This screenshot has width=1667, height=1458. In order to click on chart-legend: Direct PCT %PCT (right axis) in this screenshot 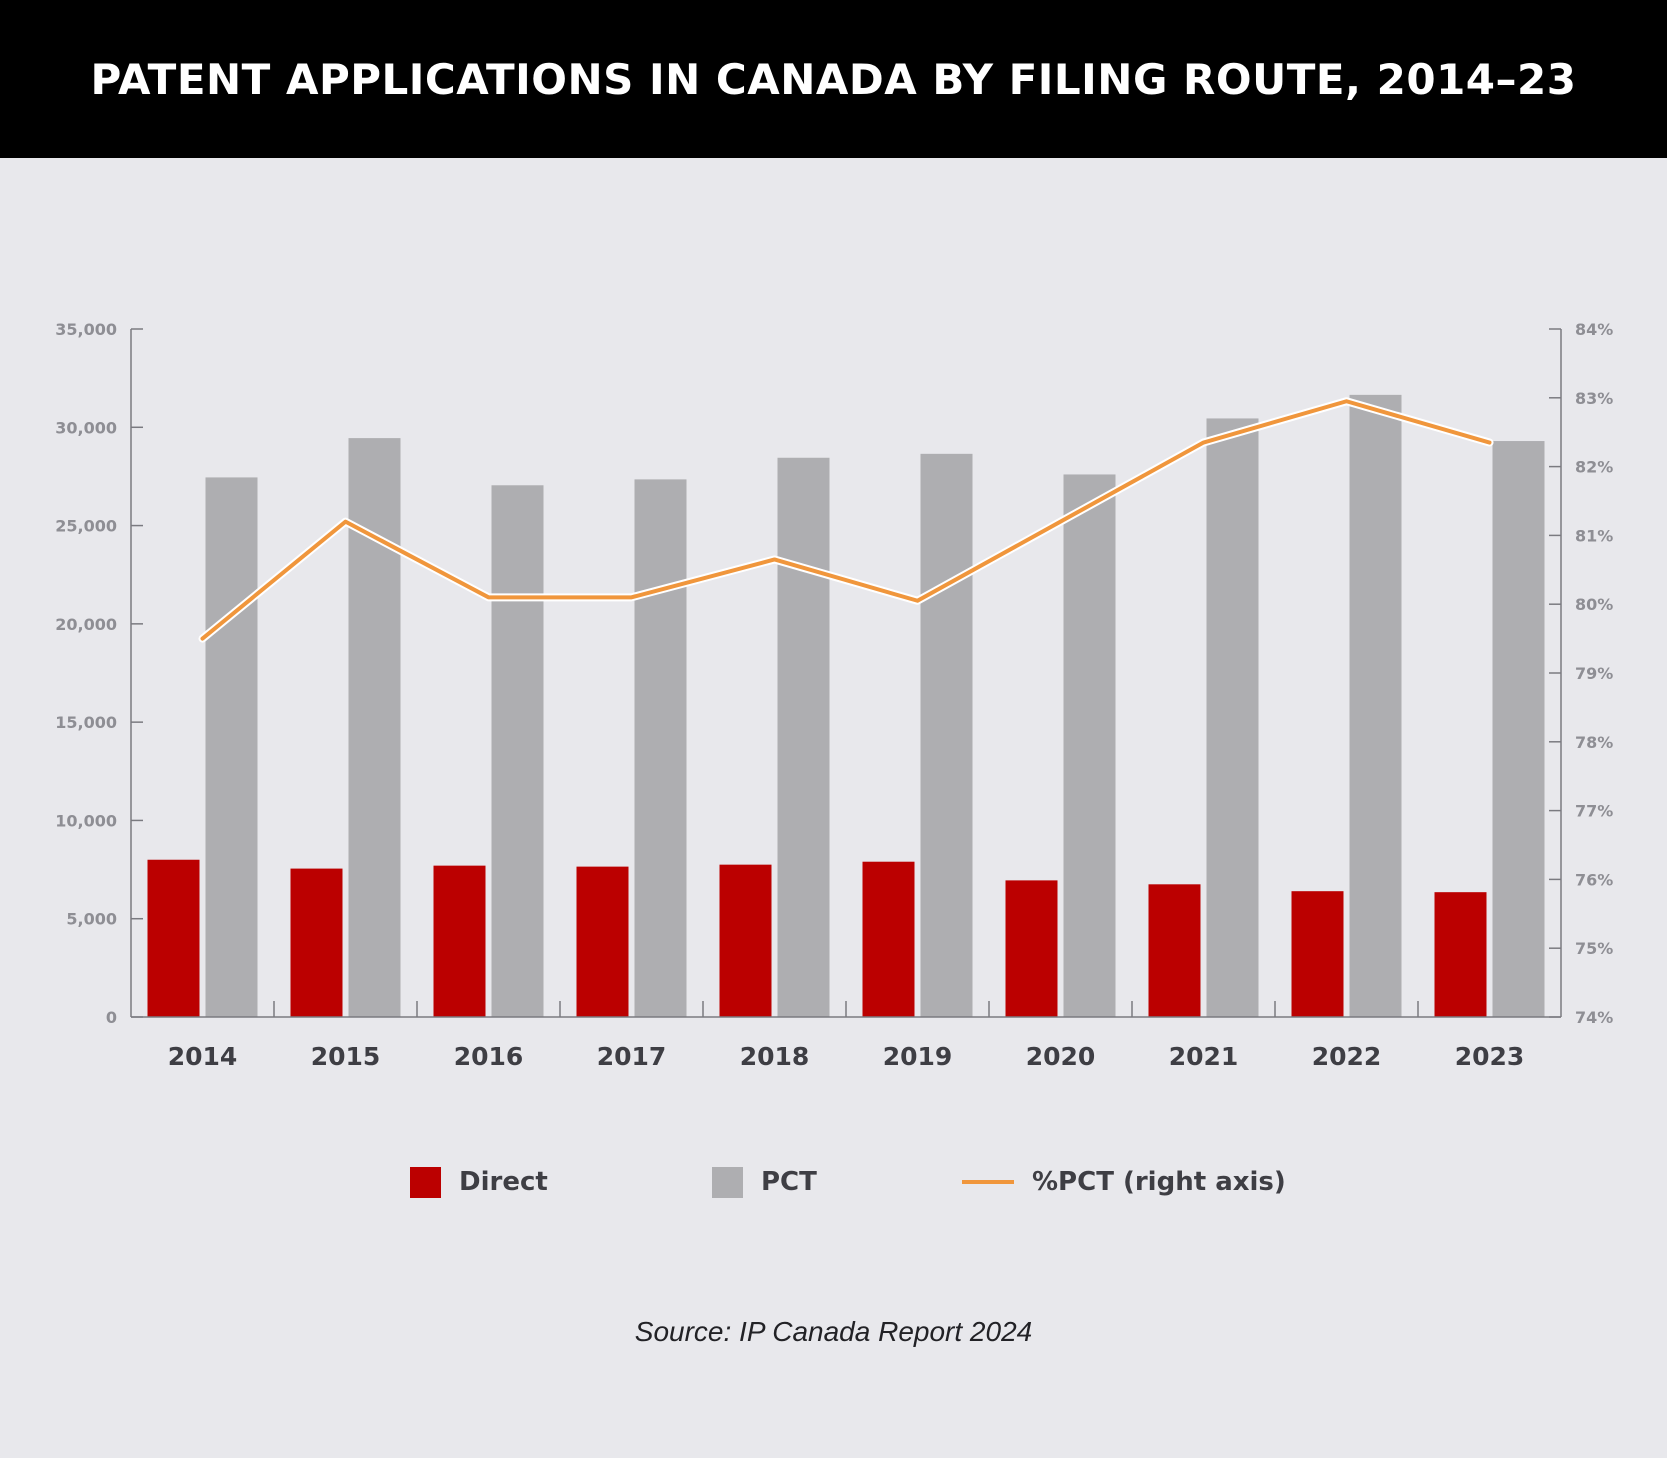, I will do `click(833, 1182)`.